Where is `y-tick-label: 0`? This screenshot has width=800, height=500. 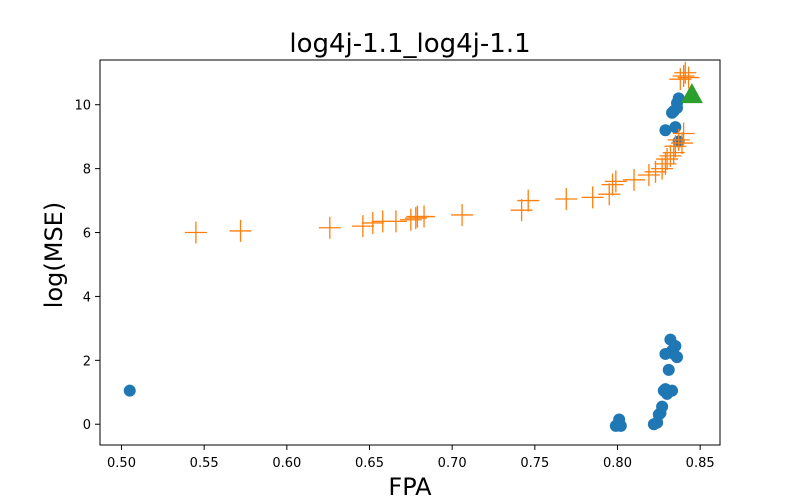
y-tick-label: 0 is located at coordinates (87, 425).